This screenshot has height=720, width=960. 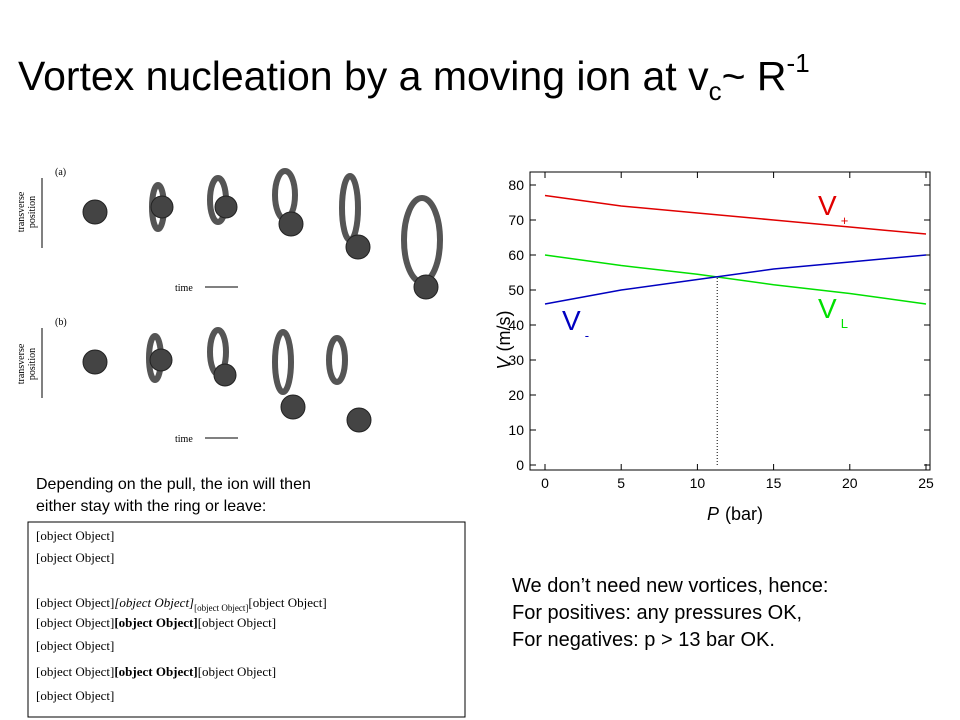 I want to click on axis-unit: (m/s), so click(x=504, y=331).